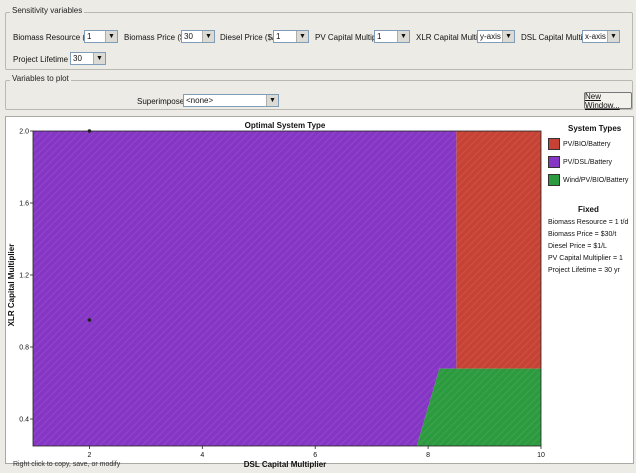  What do you see at coordinates (24, 348) in the screenshot?
I see `y-tick-label: 0.8` at bounding box center [24, 348].